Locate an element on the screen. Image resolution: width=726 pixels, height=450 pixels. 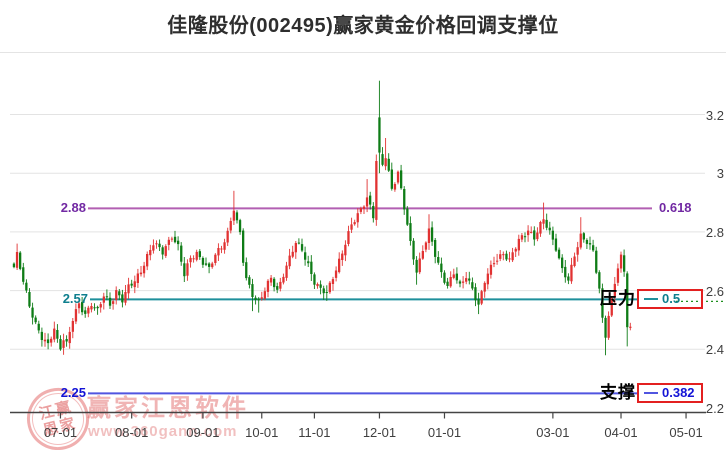
time-axis-tick-label: 04-01 is located at coordinates (621, 432).